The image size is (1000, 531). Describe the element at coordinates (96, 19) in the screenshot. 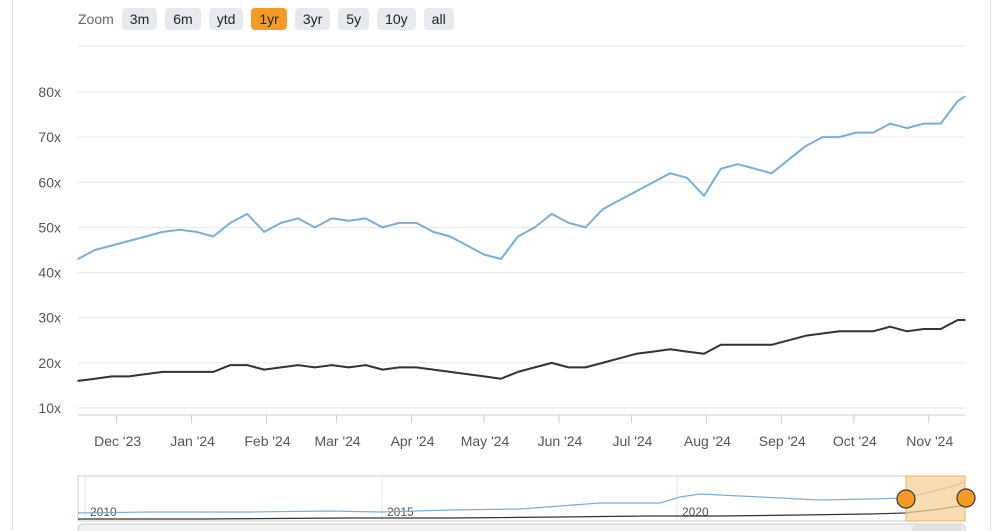

I see `zoom-label: Zoom` at that location.